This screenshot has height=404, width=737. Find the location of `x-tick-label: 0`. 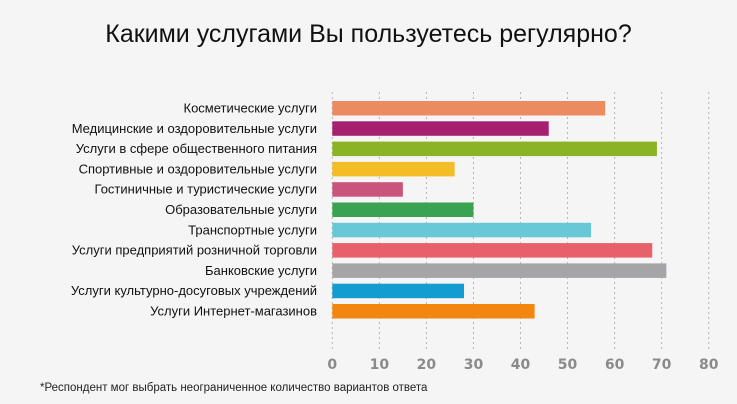

x-tick-label: 0 is located at coordinates (332, 365).